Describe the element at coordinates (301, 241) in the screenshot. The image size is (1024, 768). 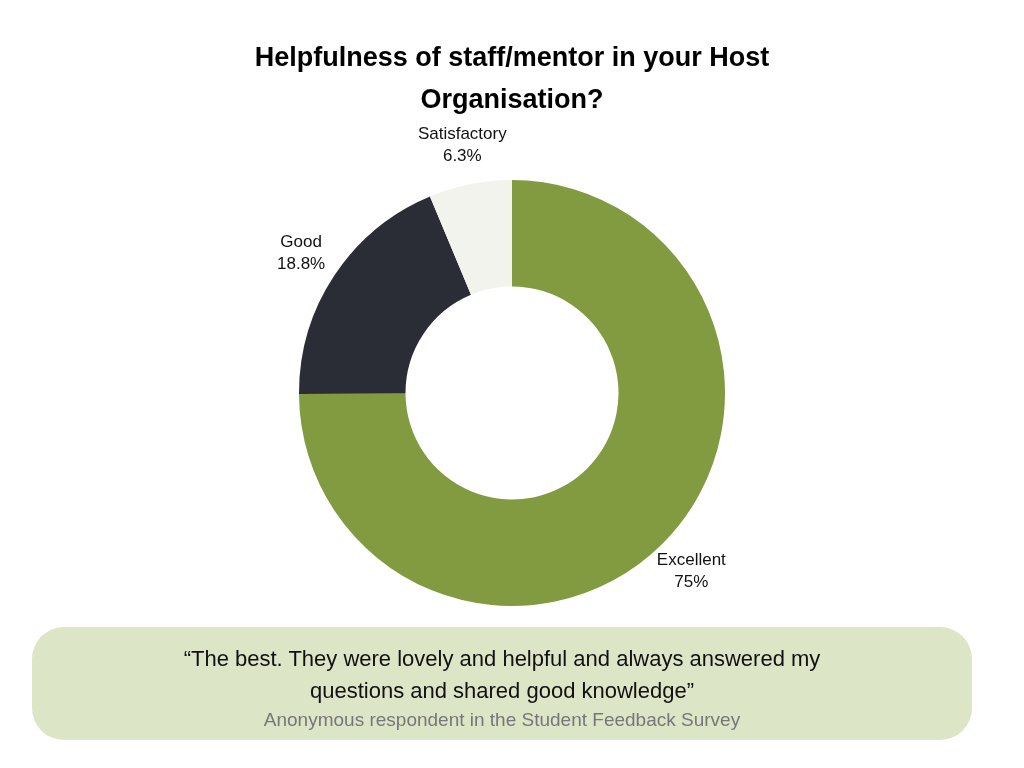
I see `slice-label: Good` at that location.